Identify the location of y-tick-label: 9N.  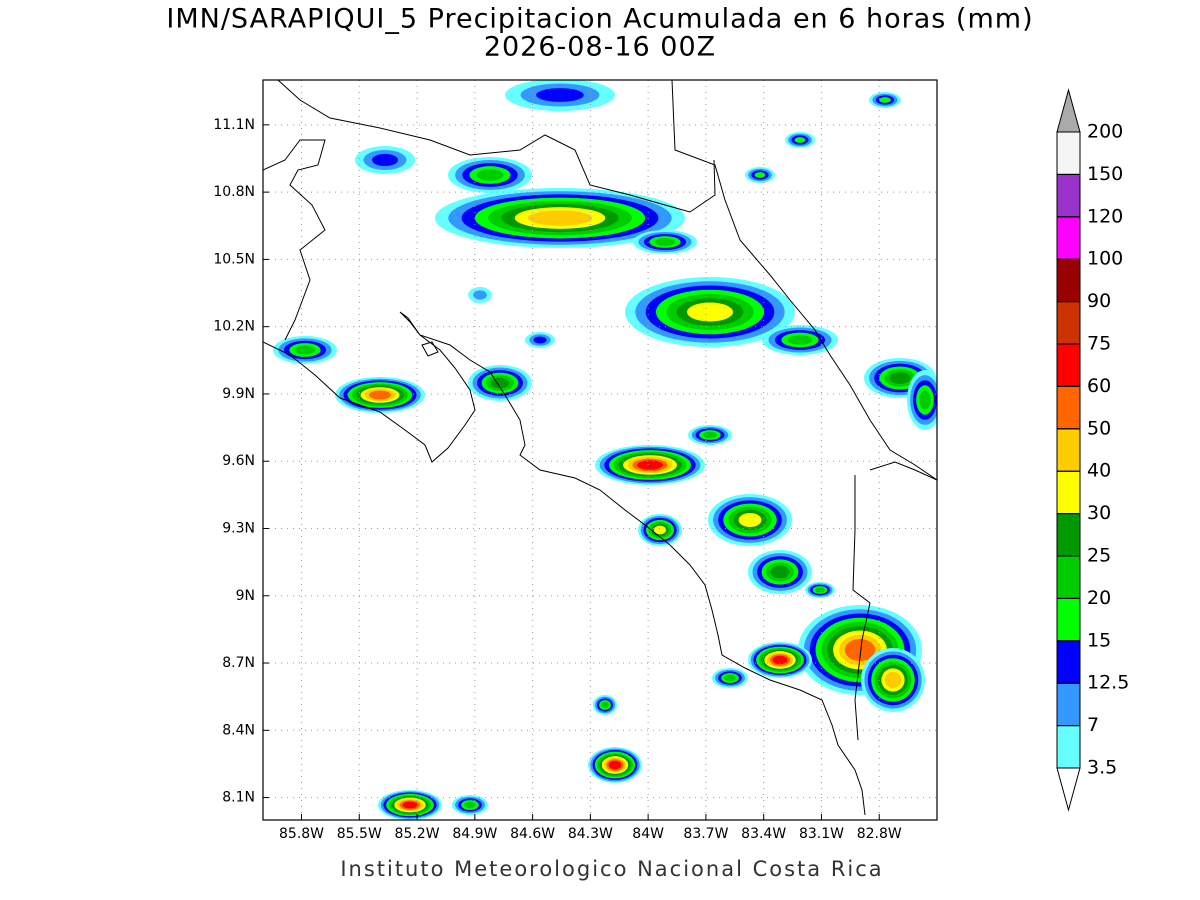
(245, 596).